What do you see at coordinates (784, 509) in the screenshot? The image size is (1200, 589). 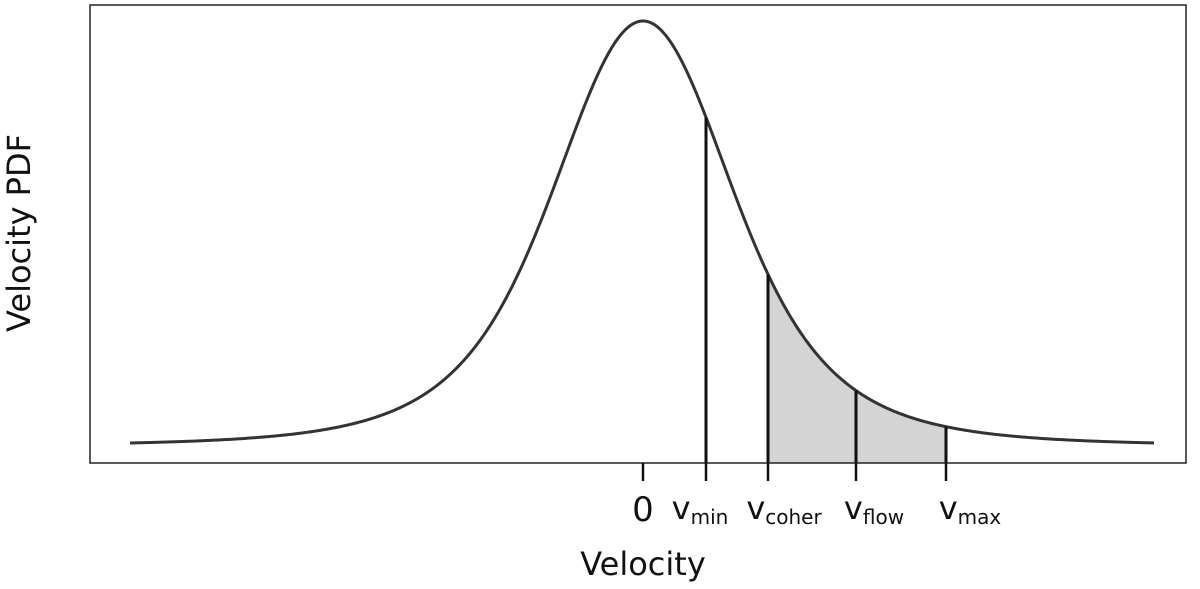 I see `tick-label-vcoher: vcoher` at bounding box center [784, 509].